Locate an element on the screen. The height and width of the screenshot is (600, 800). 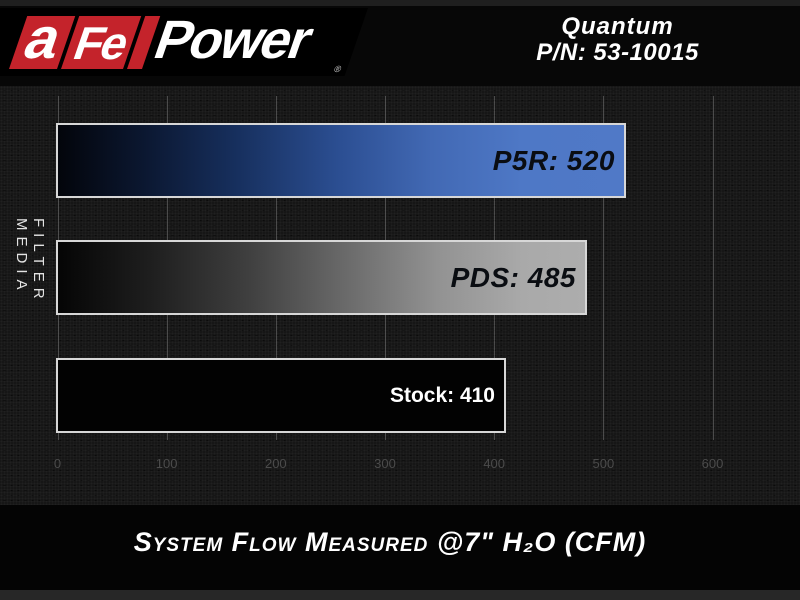
axis-tick-label: 300 is located at coordinates (385, 463).